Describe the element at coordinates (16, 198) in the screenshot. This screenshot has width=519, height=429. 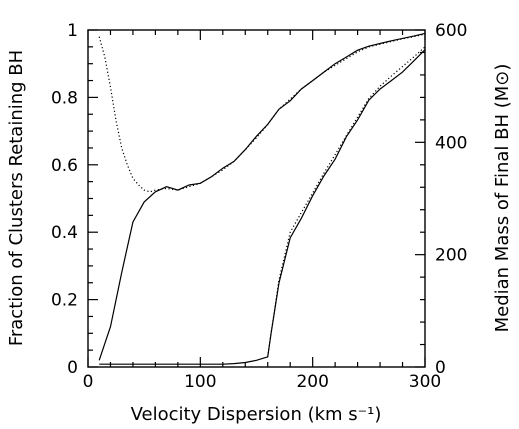
I see `y-axis-title-left: Fraction of Clusters Retaining BH` at that location.